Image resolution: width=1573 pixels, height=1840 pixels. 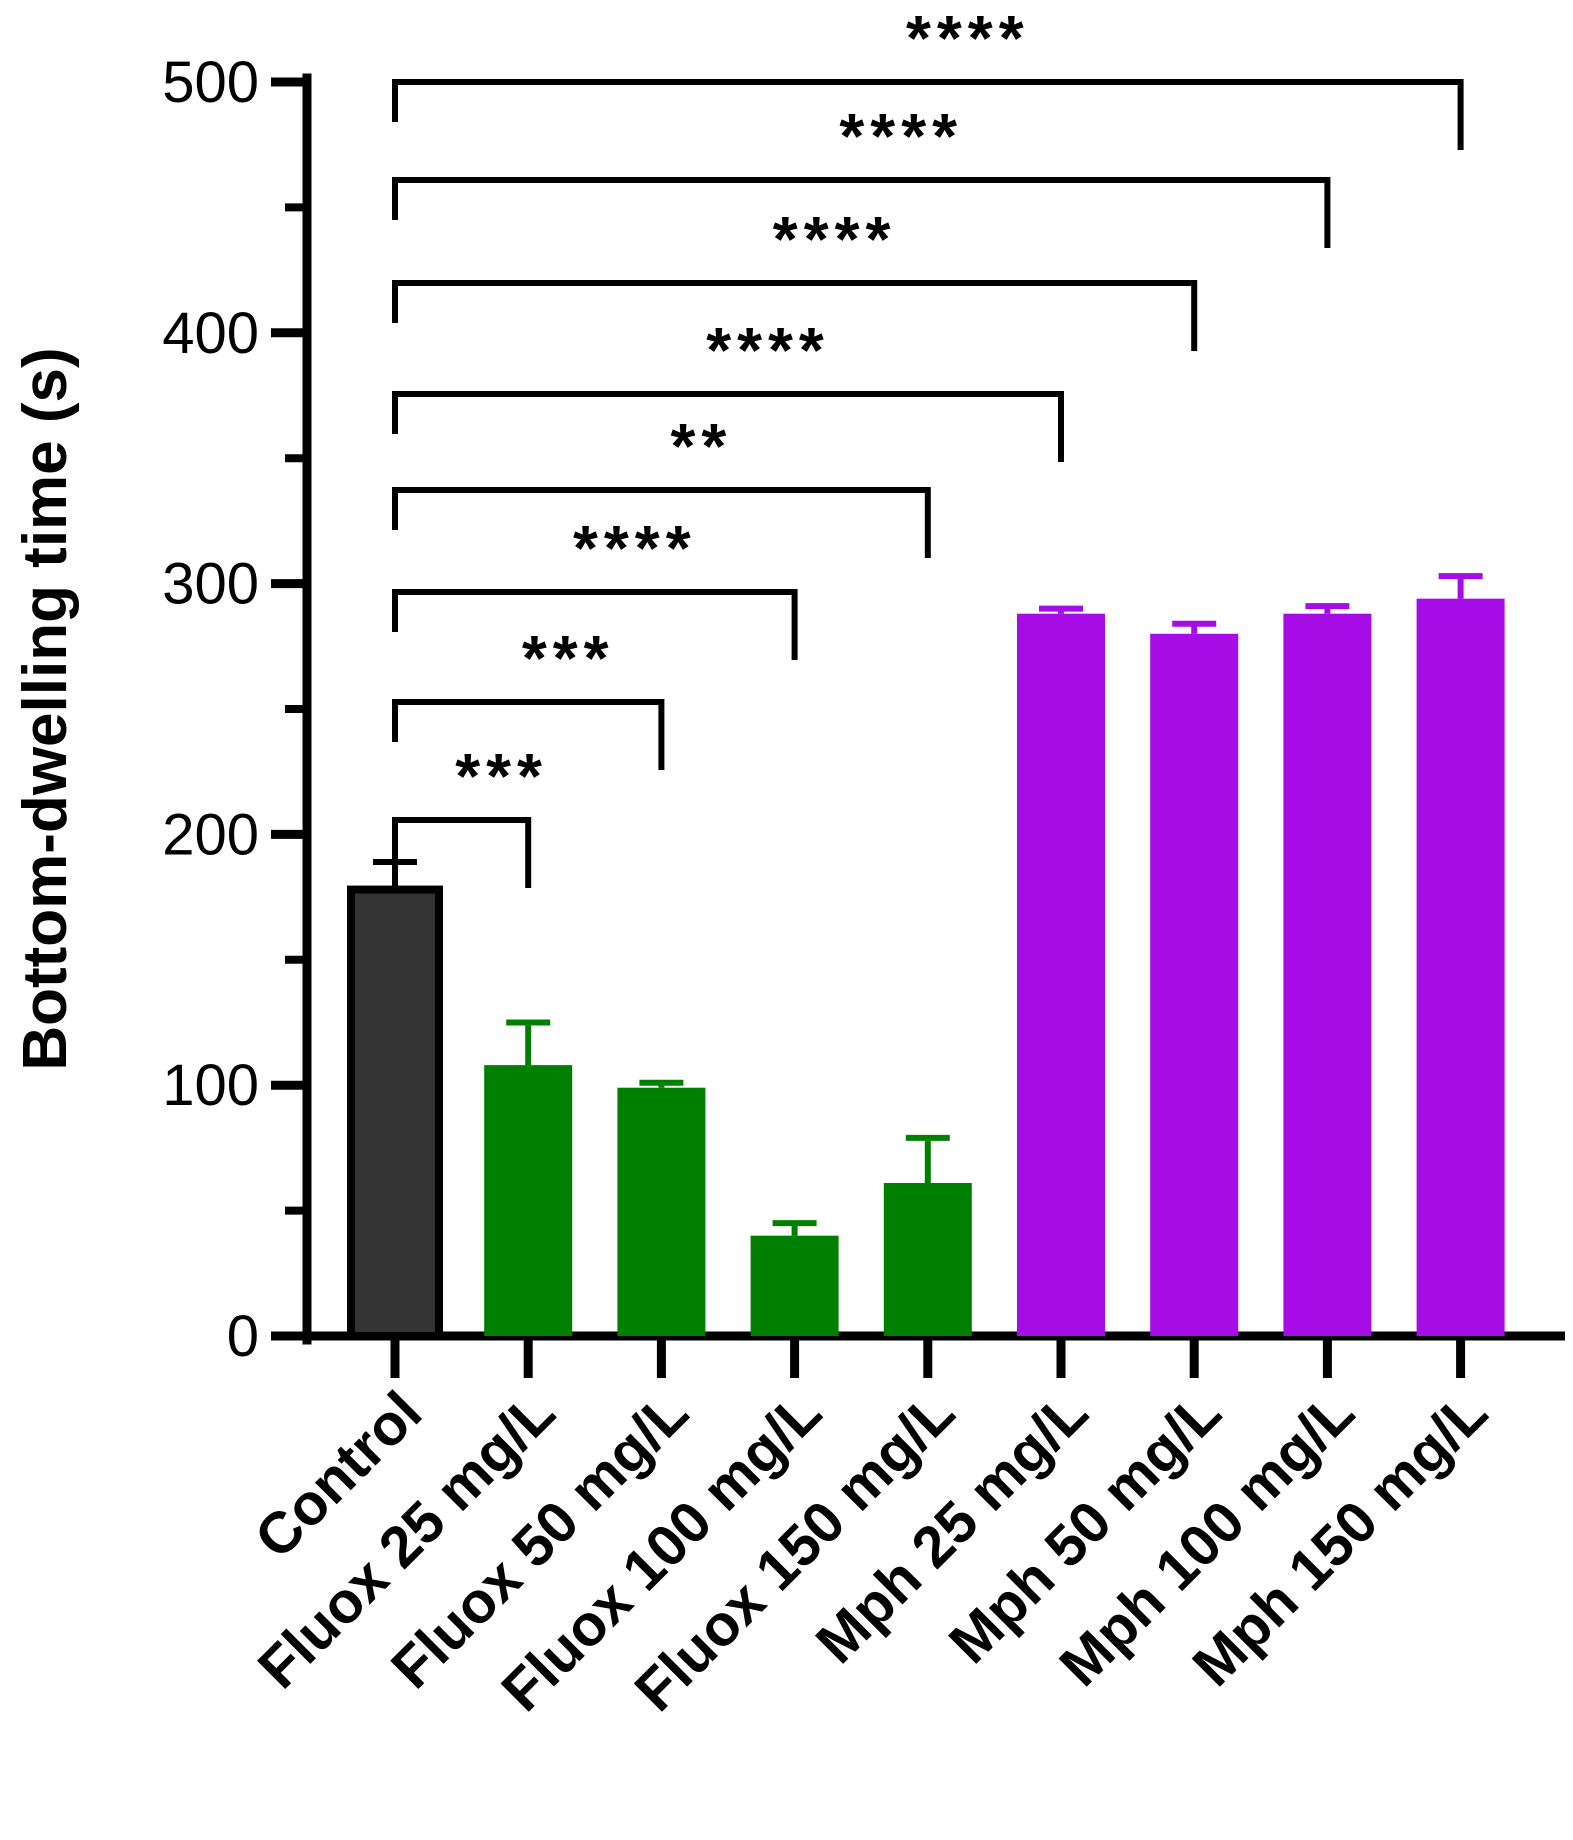 I want to click on y-tick-label: 100, so click(x=210, y=1085).